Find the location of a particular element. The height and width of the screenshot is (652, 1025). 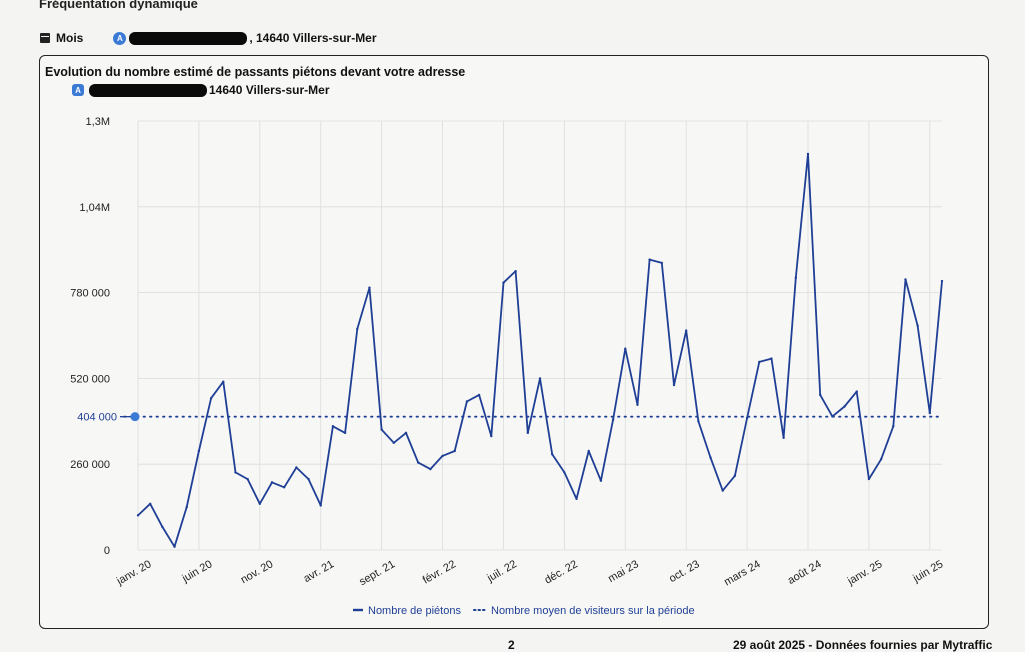

x-tick-label: avr. 21 is located at coordinates (319, 571).